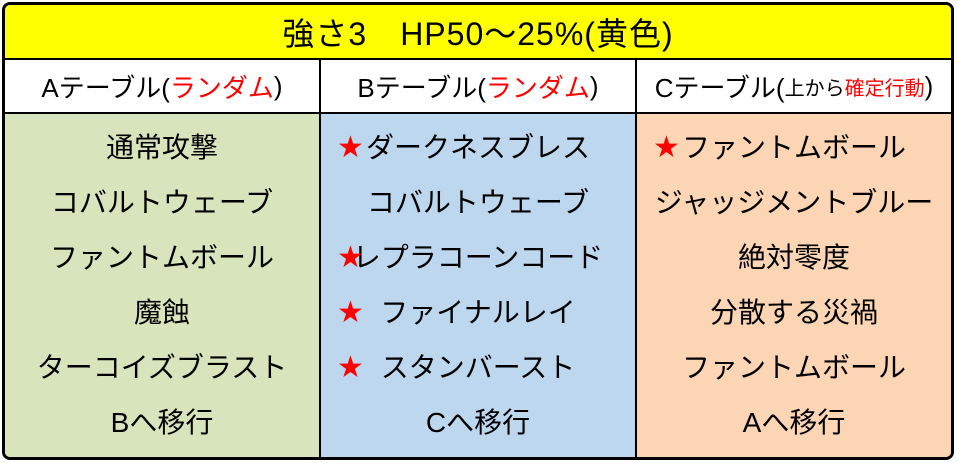  What do you see at coordinates (884, 88) in the screenshot?
I see `header-c-highlight: 確定行動` at bounding box center [884, 88].